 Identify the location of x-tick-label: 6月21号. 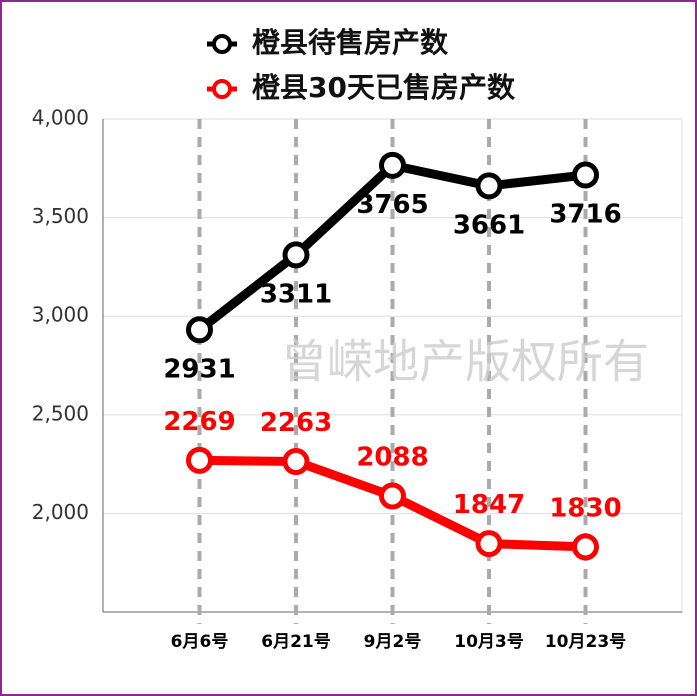
(296, 642).